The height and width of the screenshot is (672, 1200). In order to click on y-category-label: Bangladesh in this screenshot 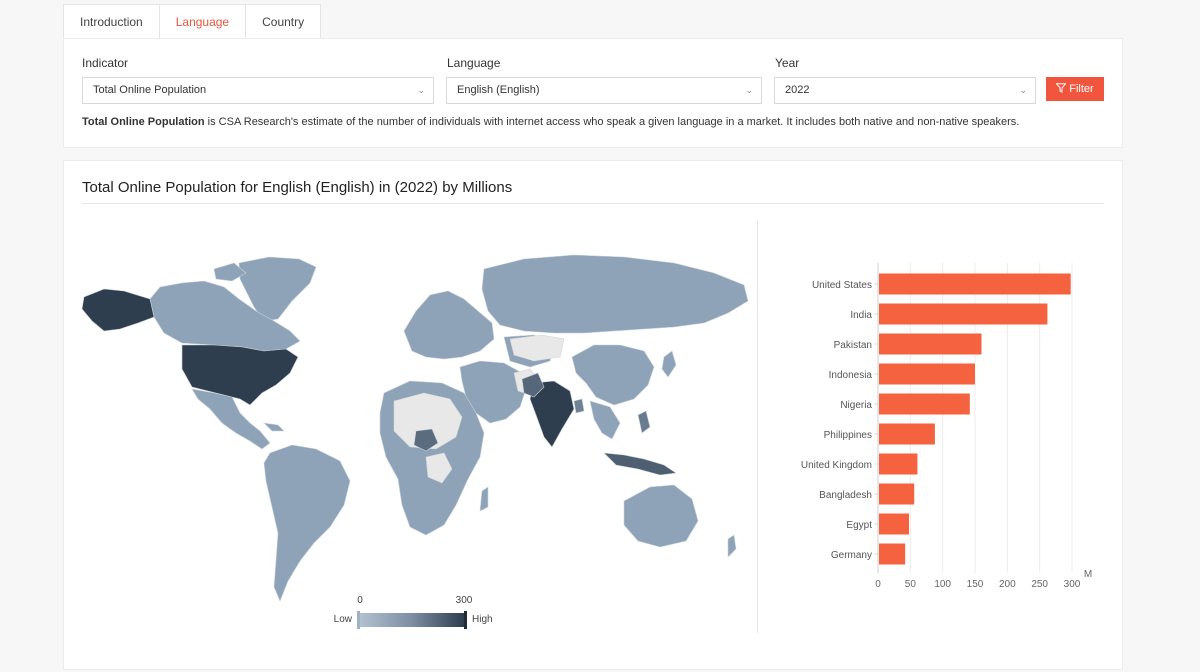, I will do `click(845, 495)`.